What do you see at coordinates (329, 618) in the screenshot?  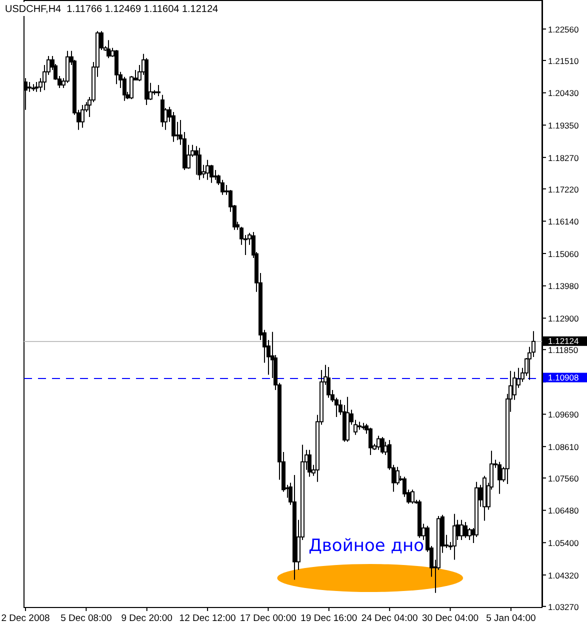 I see `x-tick-label: 19 Dec 16:00` at bounding box center [329, 618].